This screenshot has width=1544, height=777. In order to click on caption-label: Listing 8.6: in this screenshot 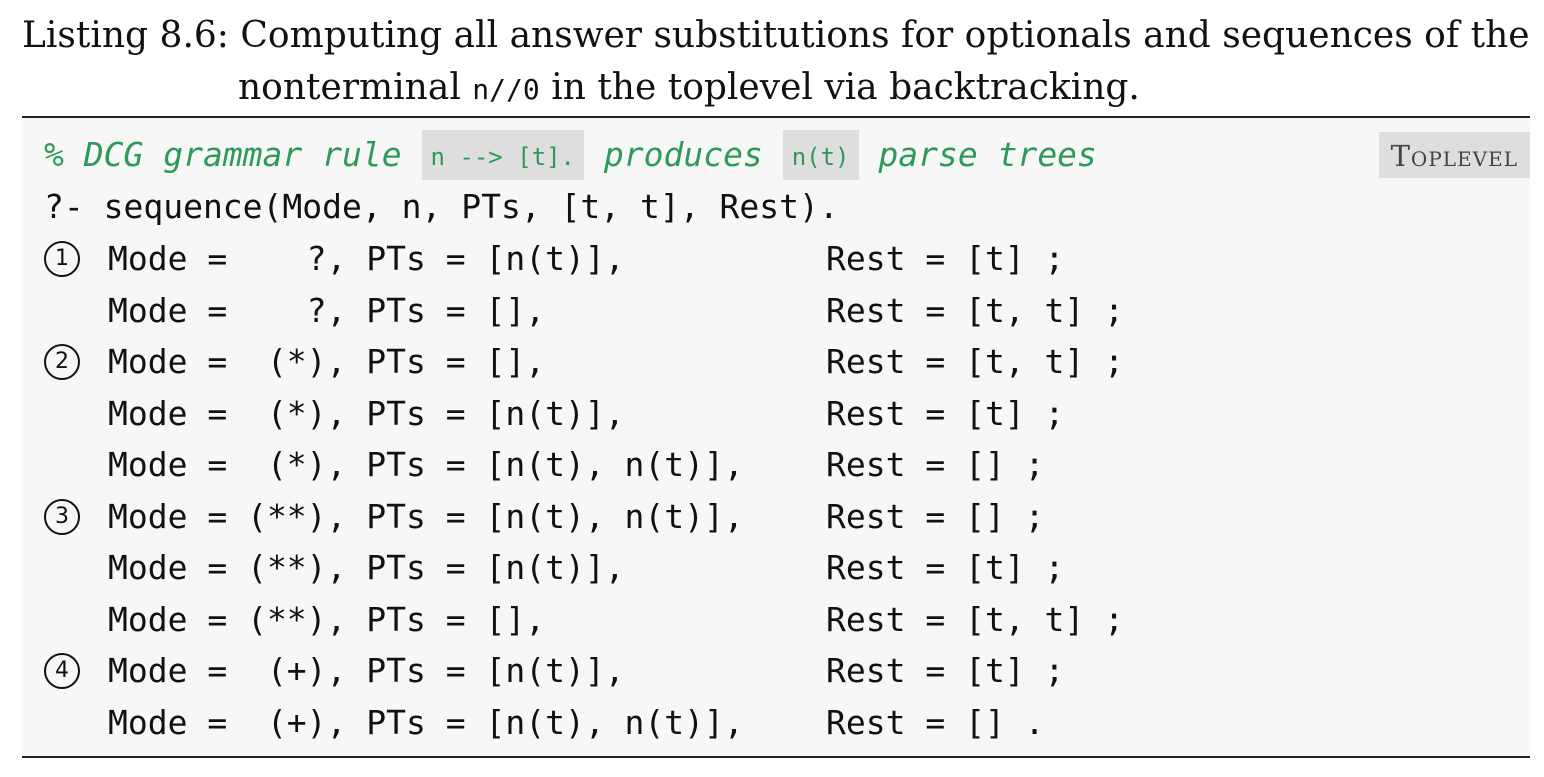, I will do `click(125, 35)`.